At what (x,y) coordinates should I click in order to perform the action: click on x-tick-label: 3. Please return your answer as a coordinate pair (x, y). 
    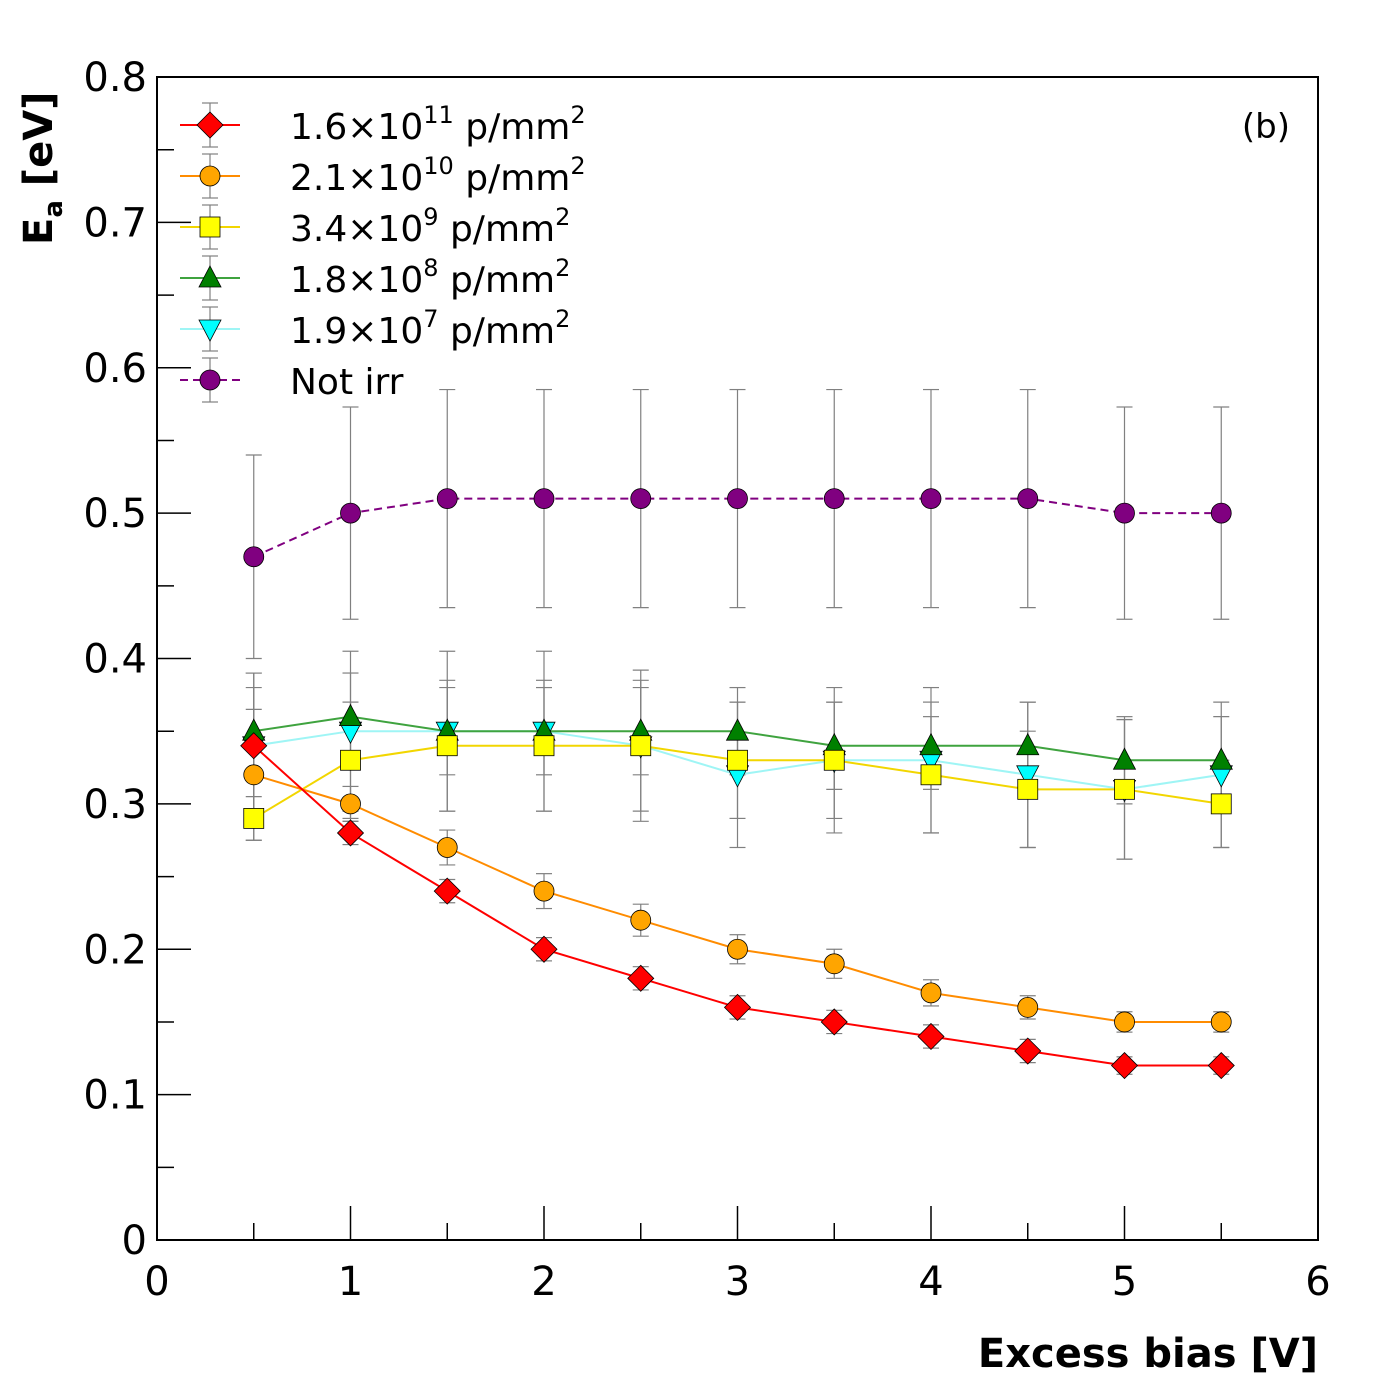
    Looking at the image, I should click on (737, 1282).